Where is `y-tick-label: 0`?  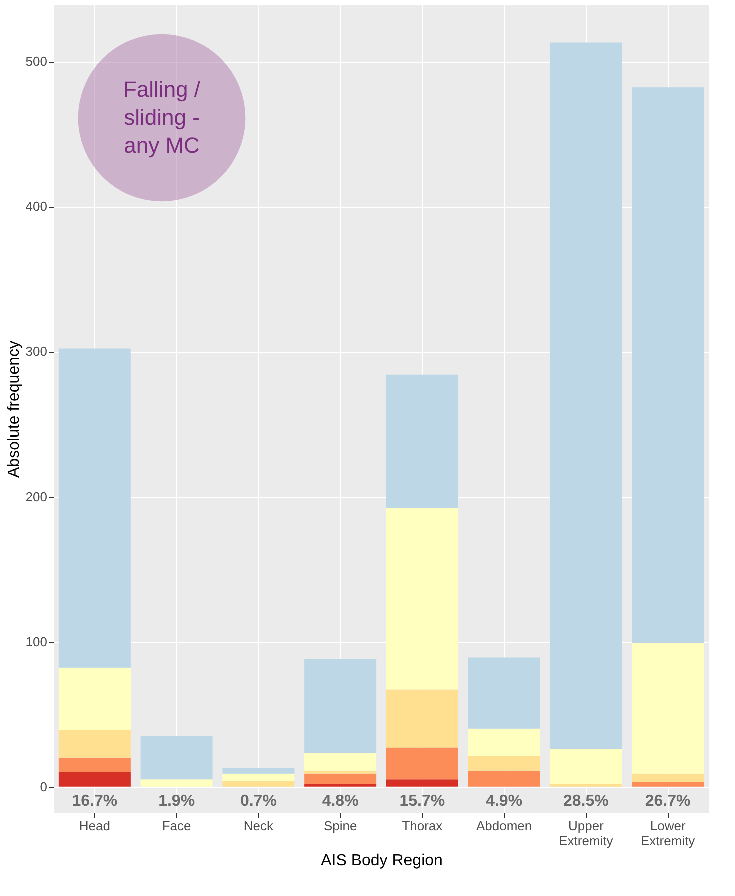 y-tick-label: 0 is located at coordinates (44, 786).